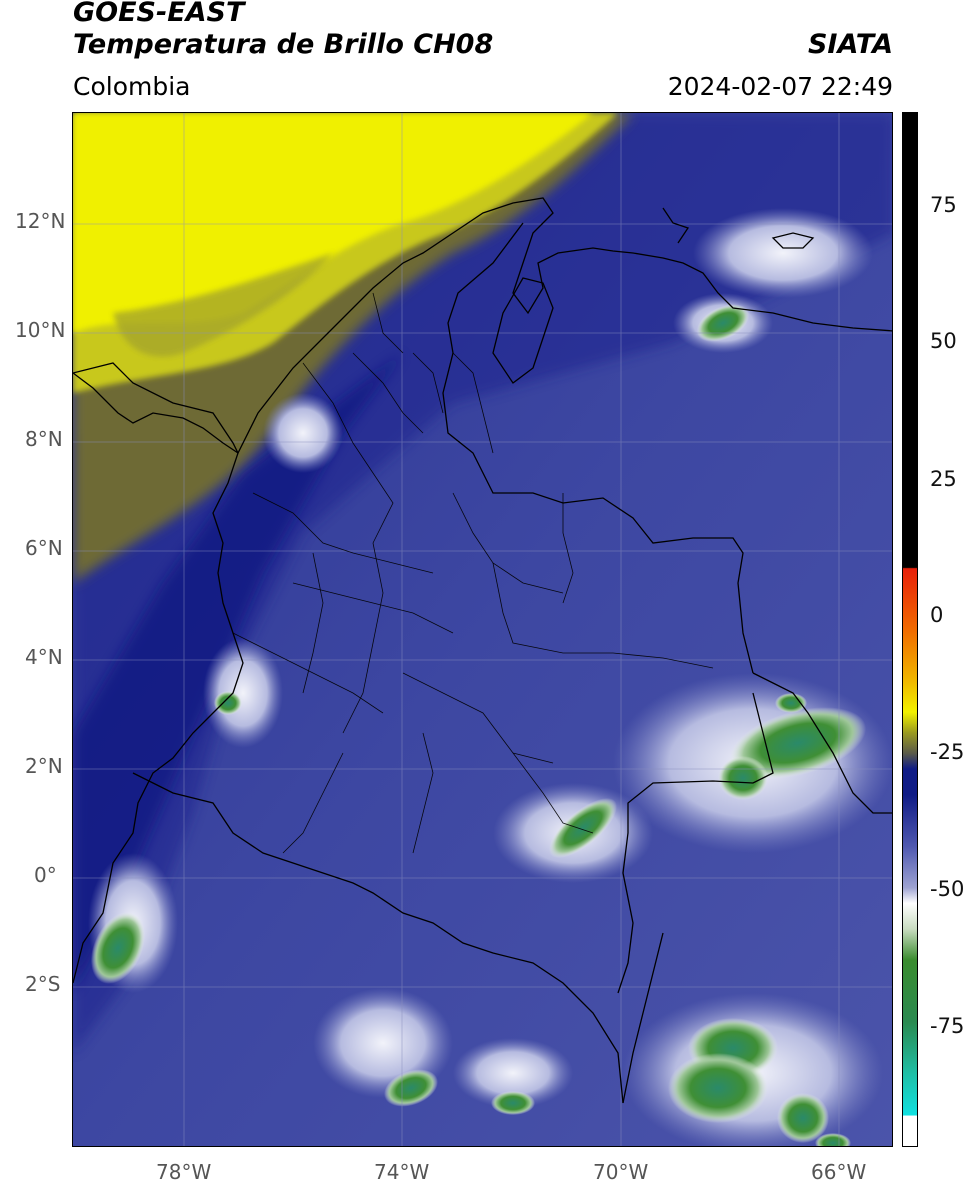 The width and height of the screenshot is (966, 1190). What do you see at coordinates (943, 341) in the screenshot?
I see `colorbar-tick-50: 50` at bounding box center [943, 341].